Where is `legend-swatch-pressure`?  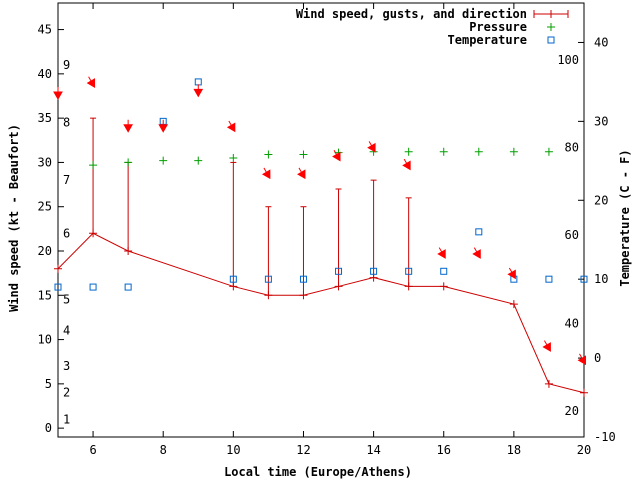
legend-swatch-pressure is located at coordinates (551, 27).